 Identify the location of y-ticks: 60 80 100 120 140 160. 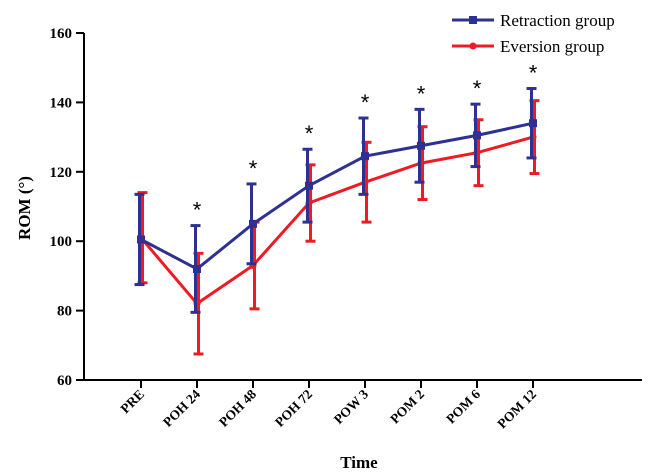
(67, 207).